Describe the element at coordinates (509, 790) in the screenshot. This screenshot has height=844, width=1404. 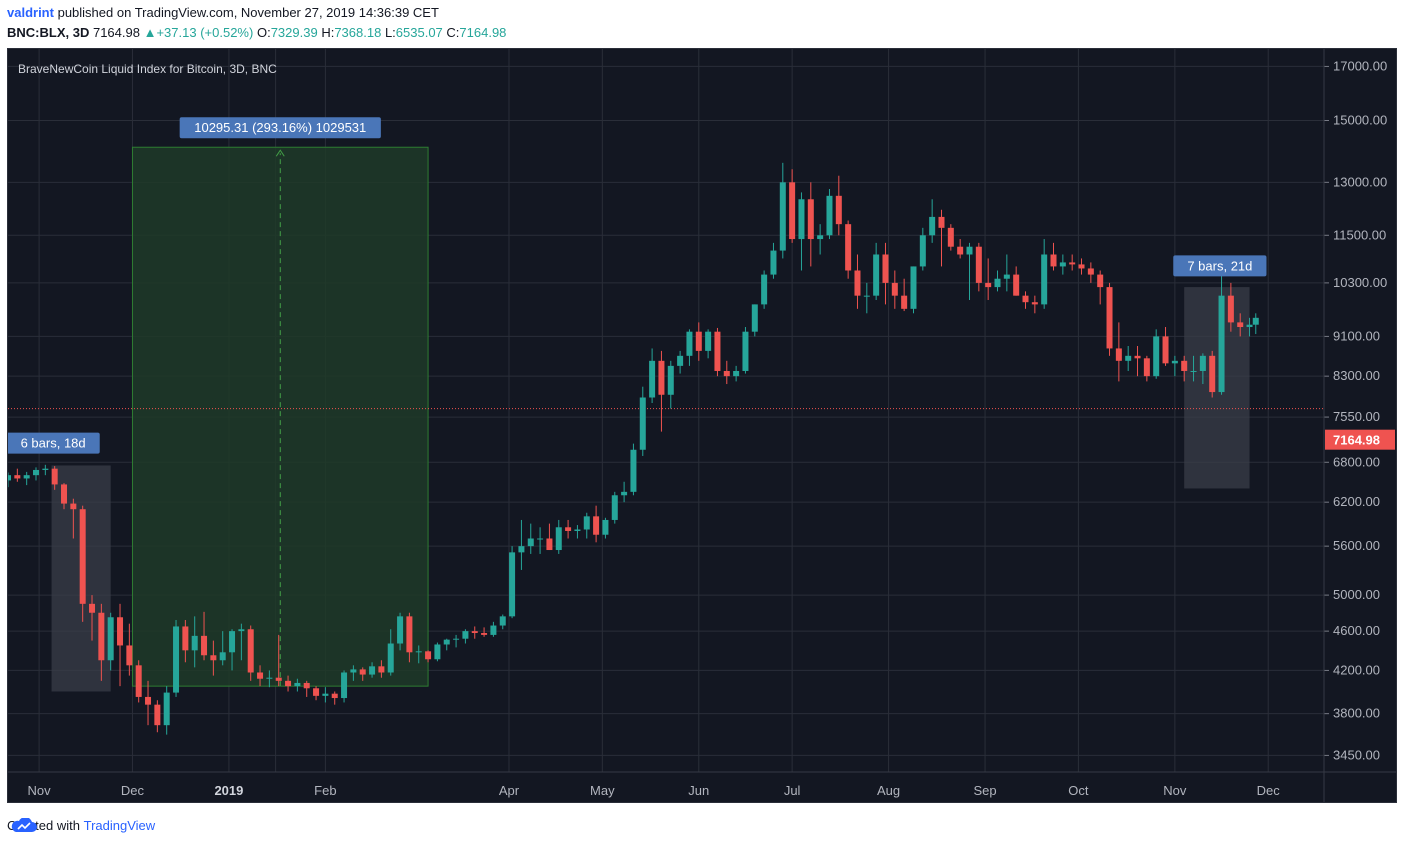
I see `time-axis-label: Apr` at that location.